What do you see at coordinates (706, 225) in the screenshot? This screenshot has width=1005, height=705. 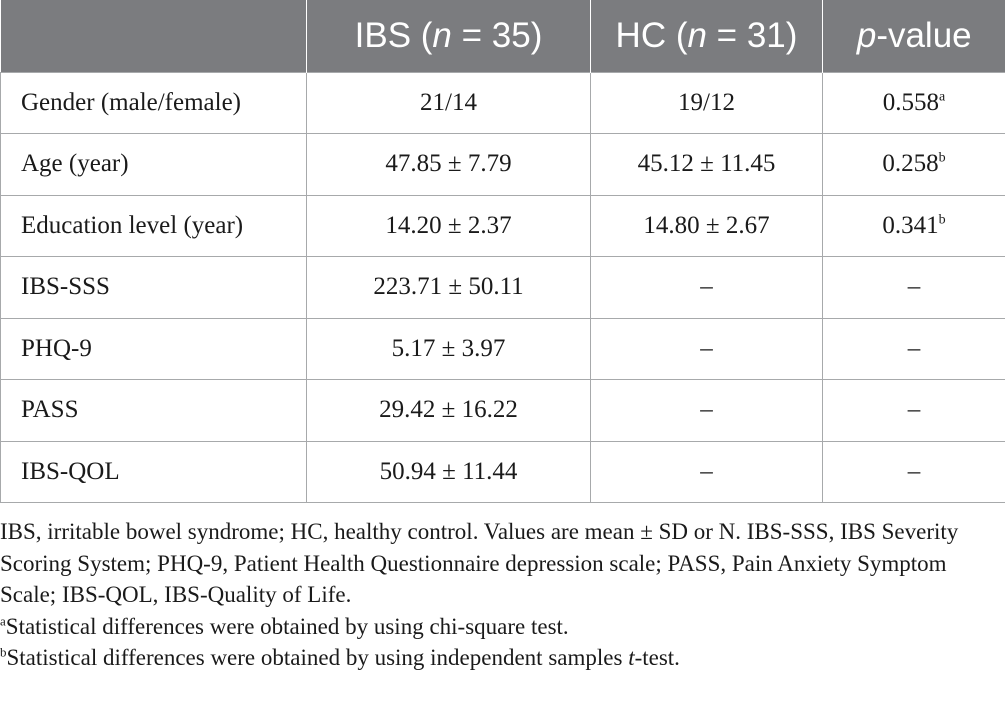 I see `hc-value: 14.80 ± 2.67` at bounding box center [706, 225].